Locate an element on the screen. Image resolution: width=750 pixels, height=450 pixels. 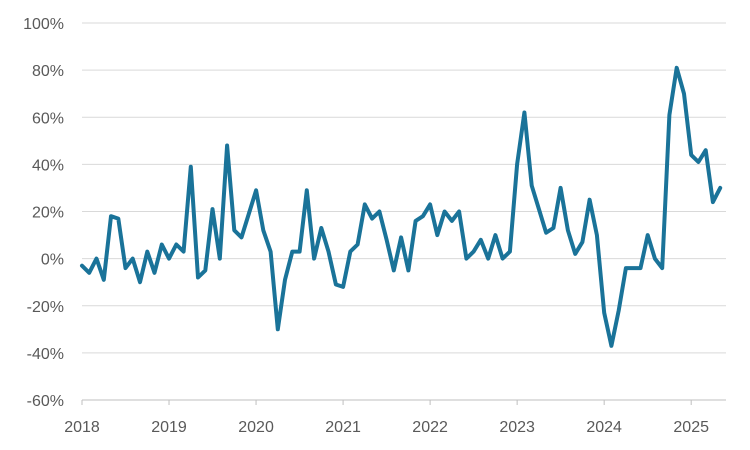
y-tick-label: 60% is located at coordinates (48, 118).